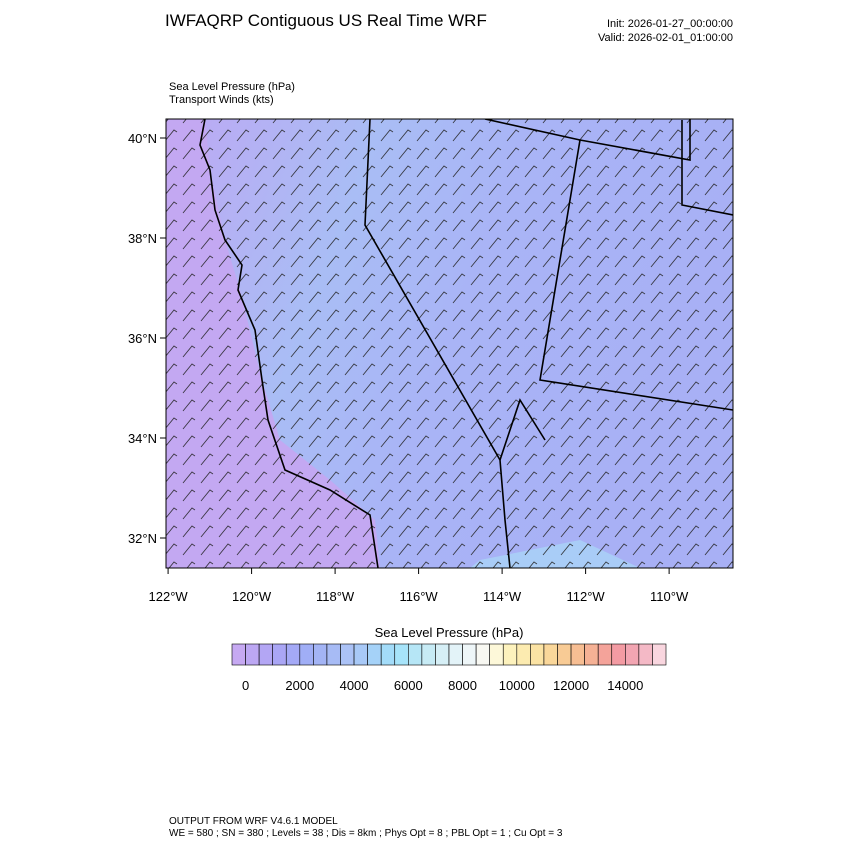 The image size is (850, 855). Describe the element at coordinates (299, 685) in the screenshot. I see `colorbar-label: 2000` at that location.